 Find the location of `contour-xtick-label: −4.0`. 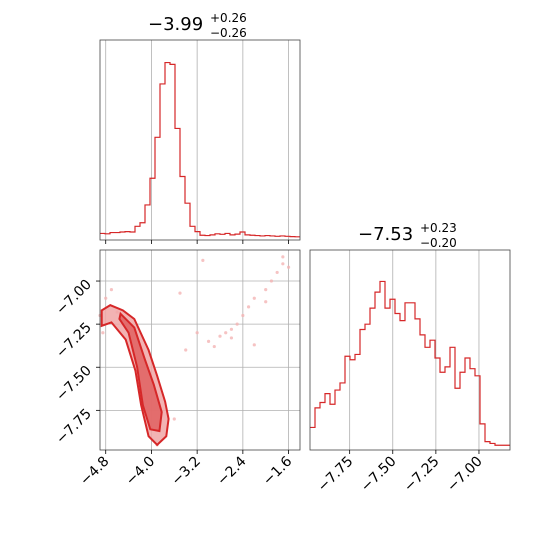

contour-xtick-label: −4.0 is located at coordinates (140, 471).